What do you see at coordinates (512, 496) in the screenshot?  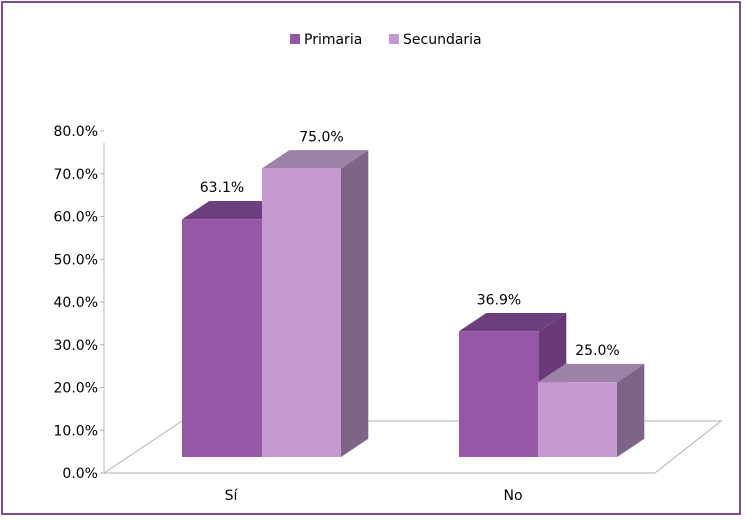 I see `x-tick-label: No` at bounding box center [512, 496].